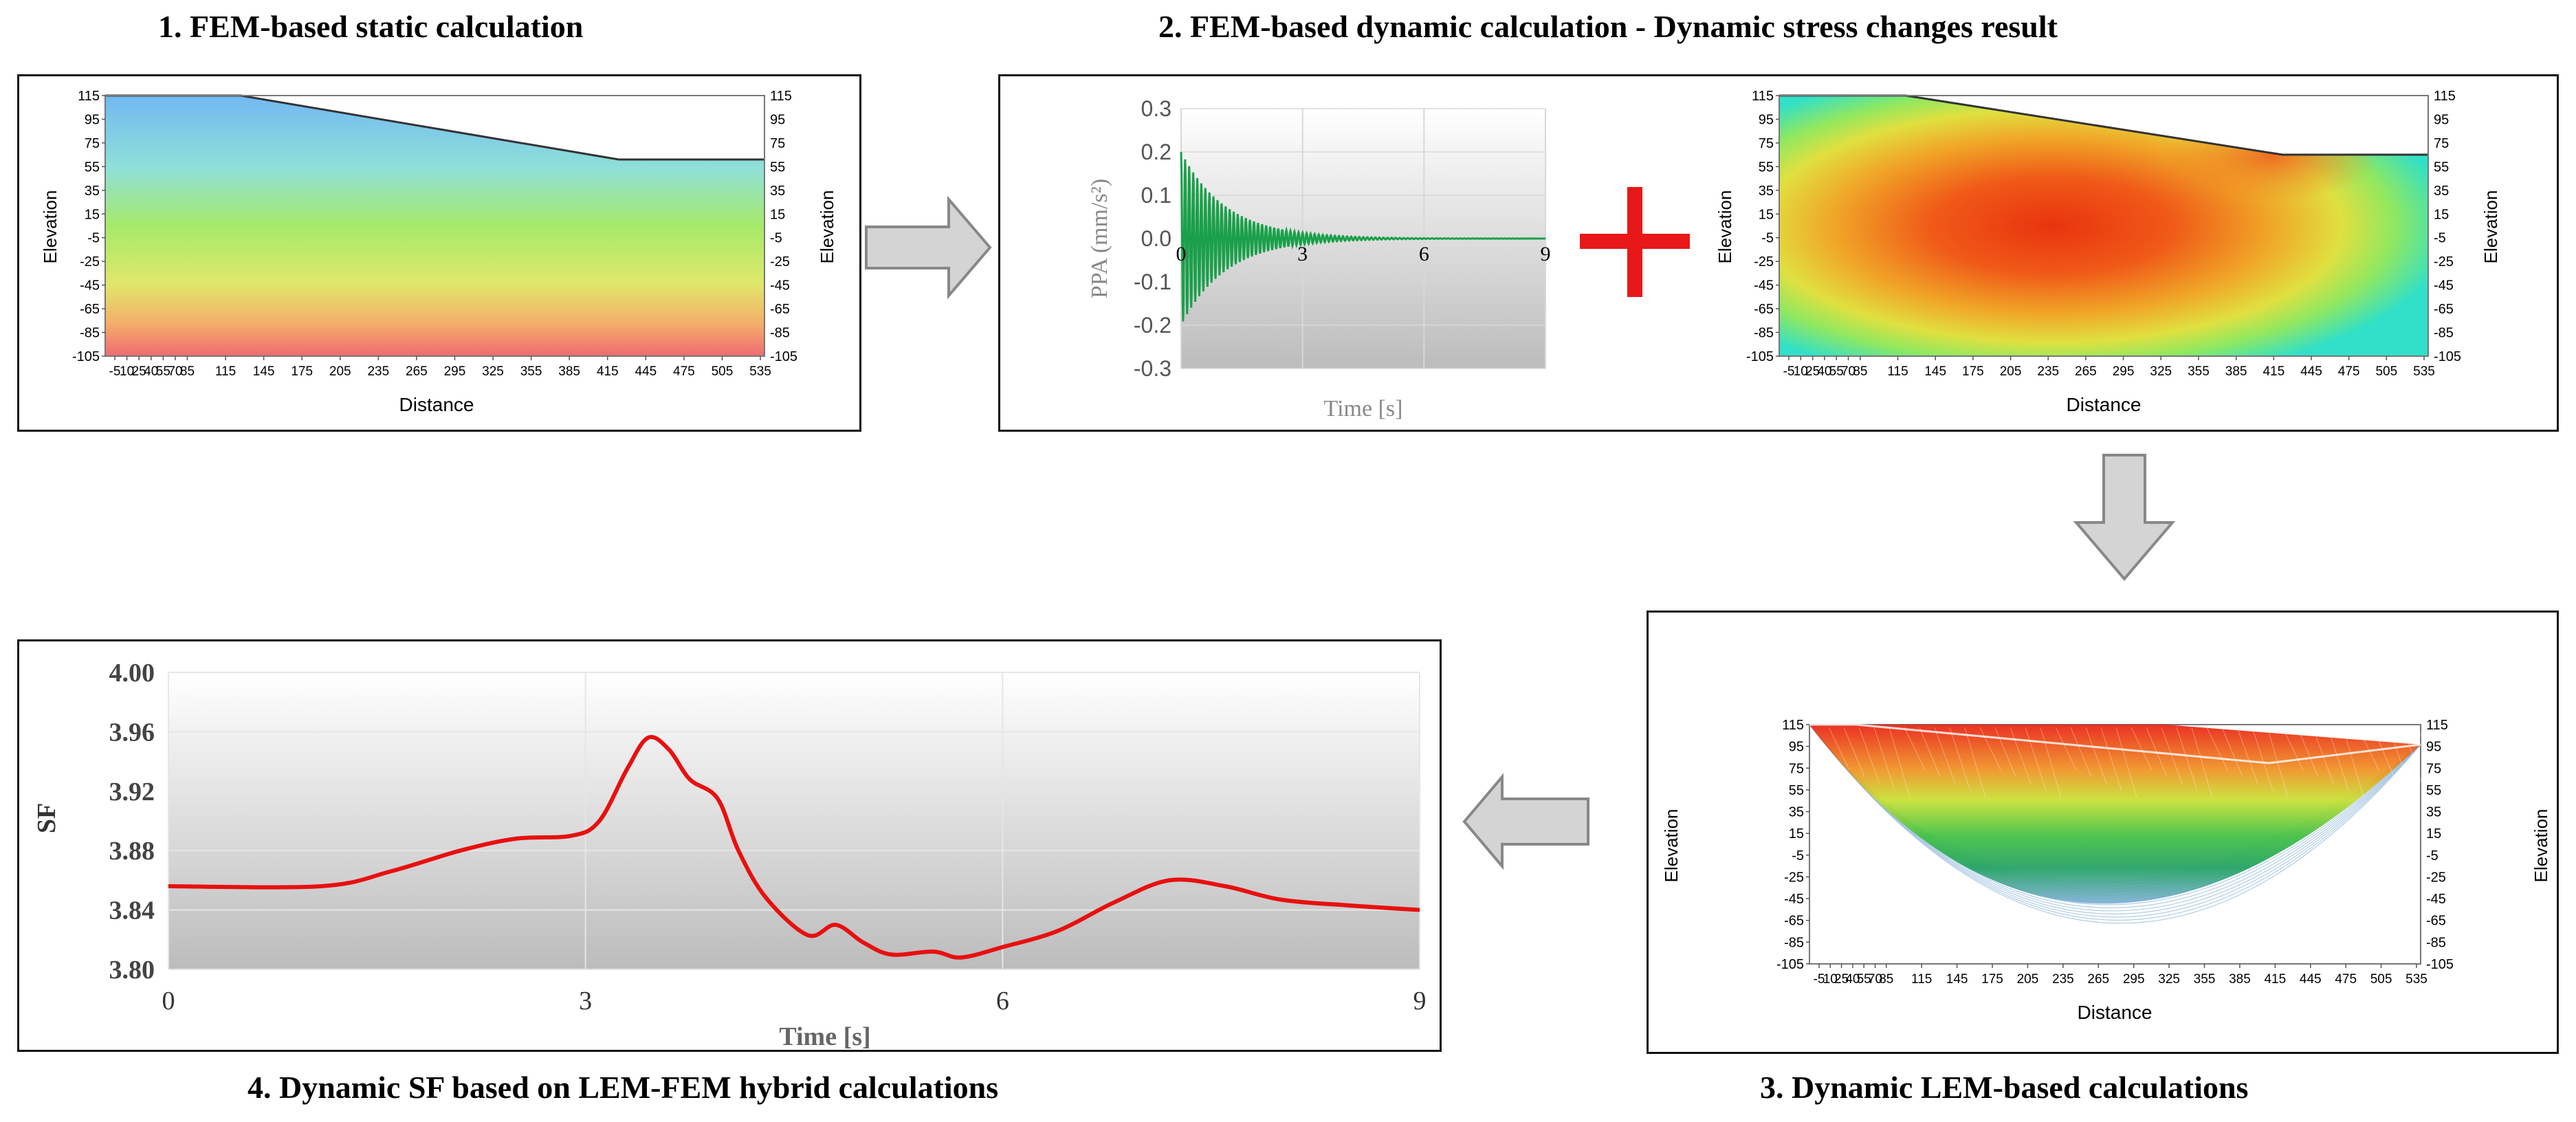 The height and width of the screenshot is (1122, 2576). Describe the element at coordinates (1766, 119) in the screenshot. I see `dynamic-ytick-left: 95` at that location.